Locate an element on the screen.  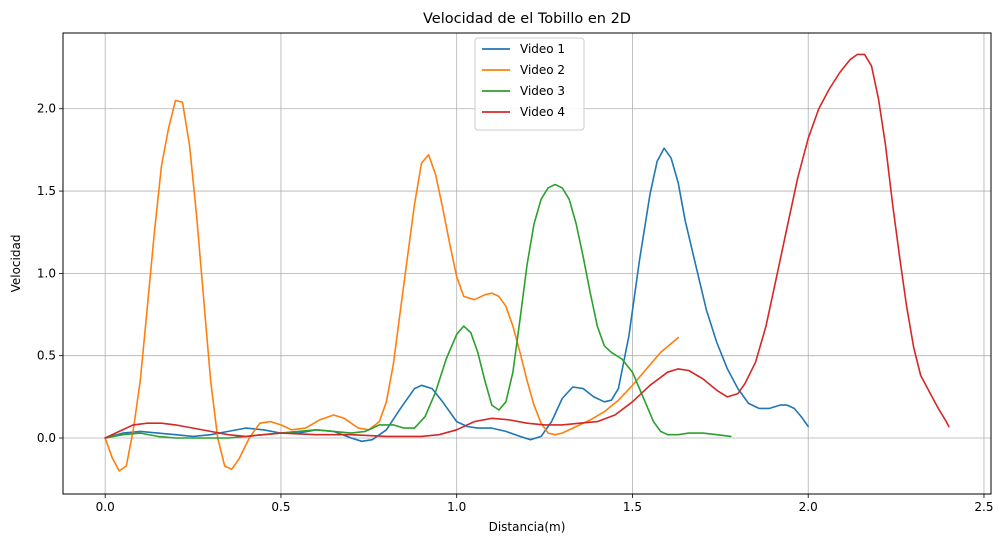
x-tick-label: 0.0 is located at coordinates (105, 507).